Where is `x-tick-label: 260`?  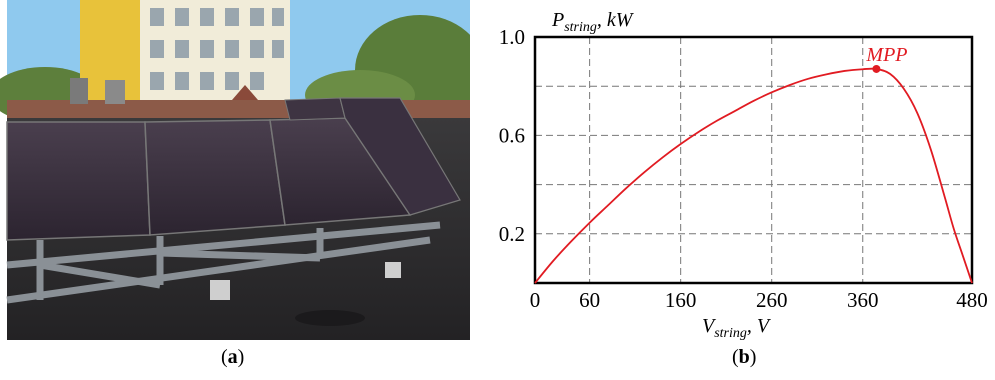
x-tick-label: 260 is located at coordinates (772, 300).